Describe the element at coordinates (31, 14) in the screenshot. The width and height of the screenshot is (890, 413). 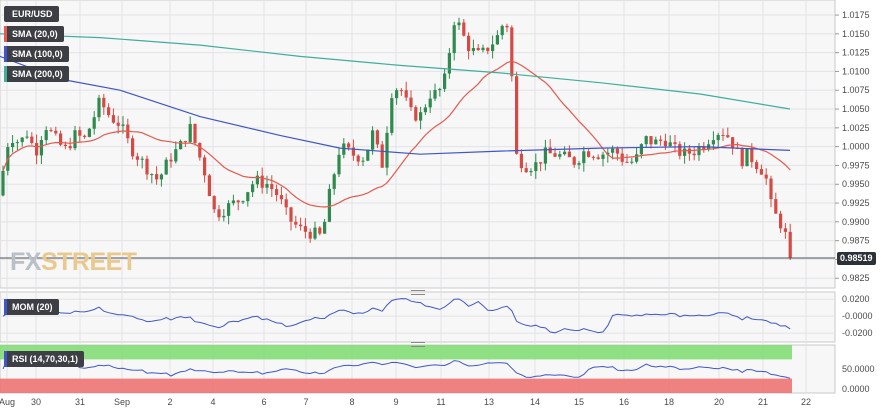
I see `symbol-label: EUR/USD` at that location.